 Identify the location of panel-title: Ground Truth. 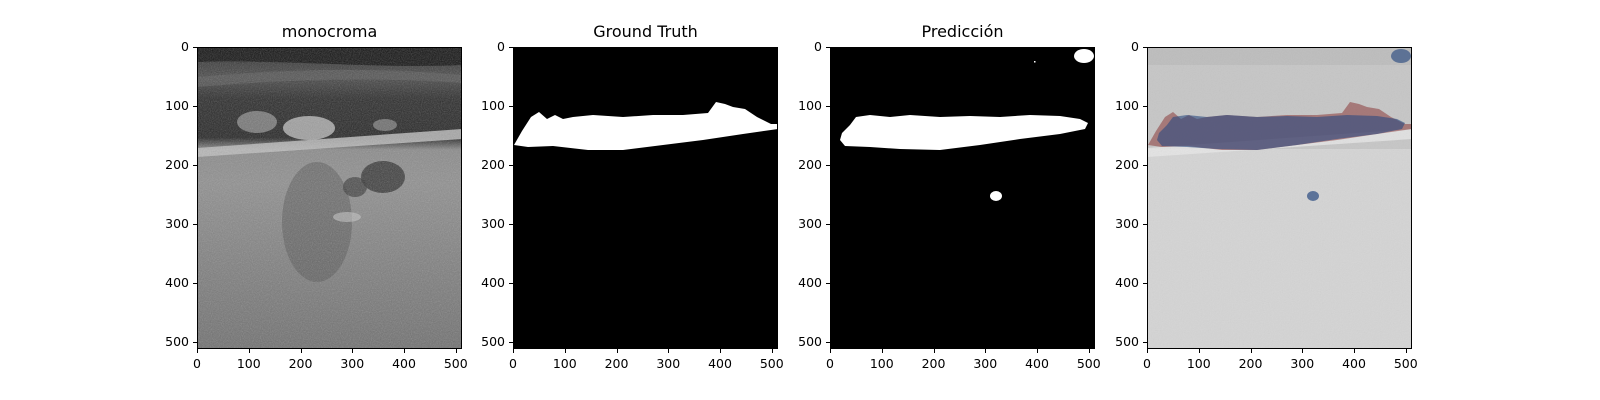
(645, 31).